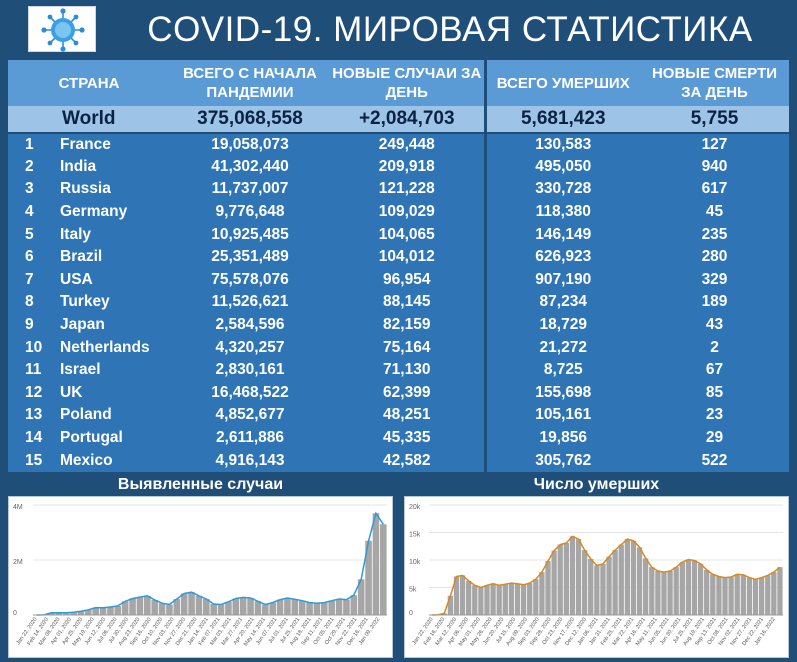 The image size is (797, 662). Describe the element at coordinates (561, 120) in the screenshot. I see `world-total-deaths: 5,681,423` at that location.